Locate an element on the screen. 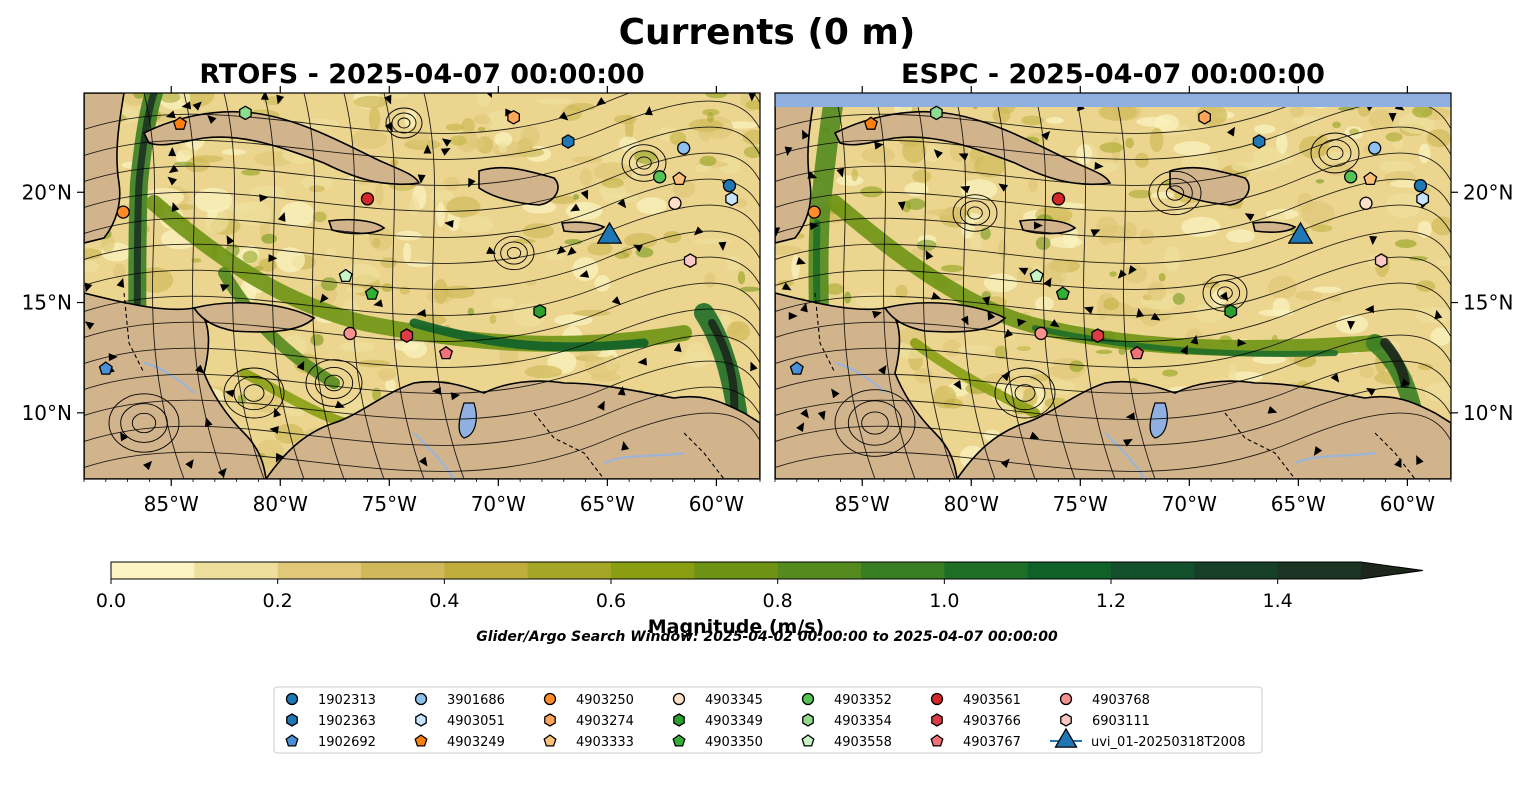  colorbar-label: Magnitude (m/s) is located at coordinates (736, 627).